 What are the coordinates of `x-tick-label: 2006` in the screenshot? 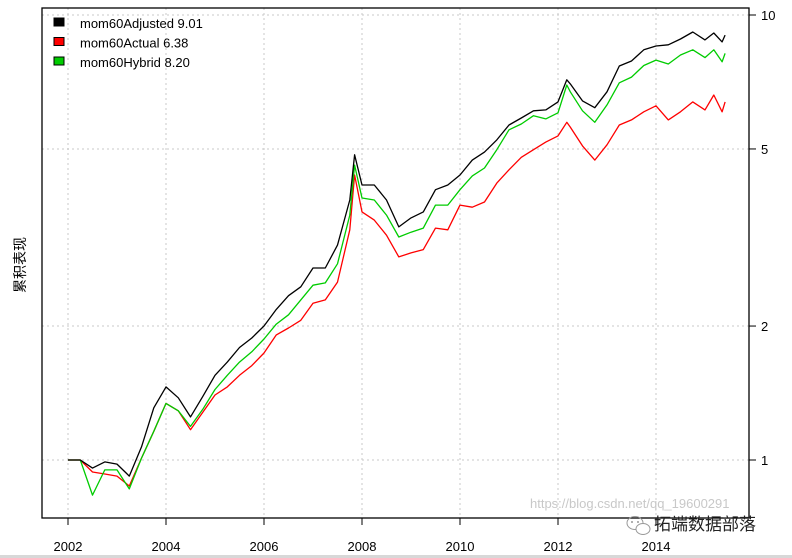 It's located at (264, 546).